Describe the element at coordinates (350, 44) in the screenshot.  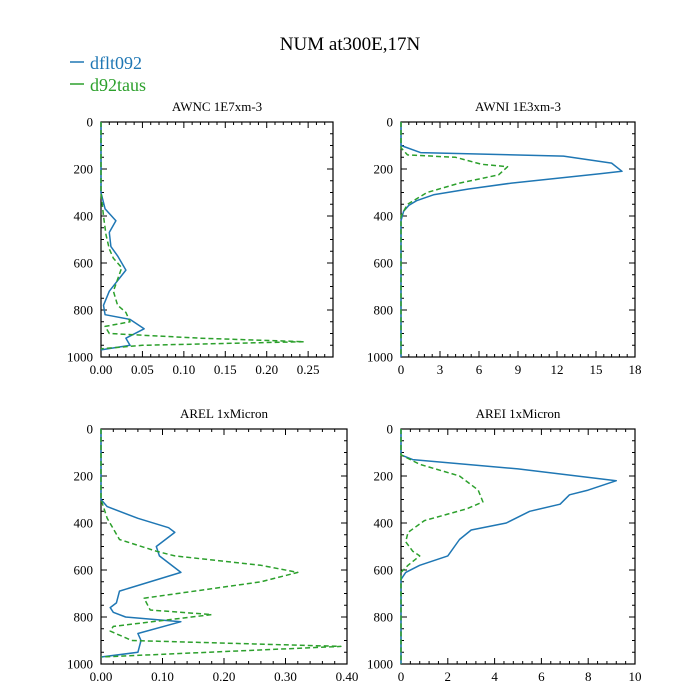
I see `figure-title: NUM at300E,17N` at that location.